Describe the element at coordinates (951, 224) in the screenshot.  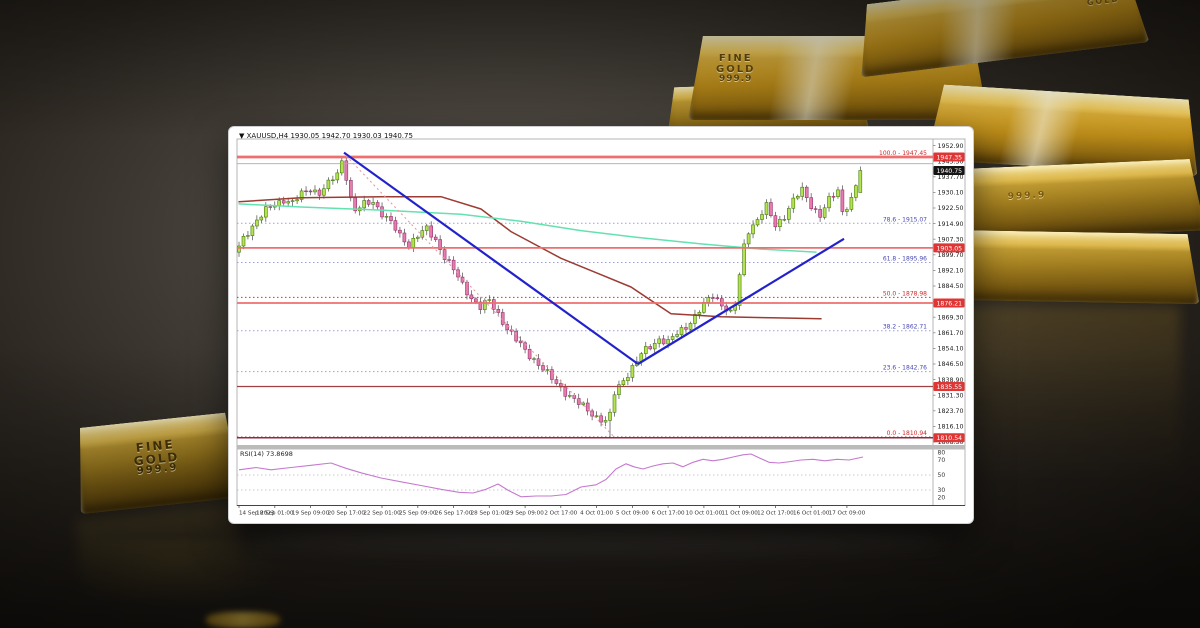
I see `svg-text: 1914.90` at that location.